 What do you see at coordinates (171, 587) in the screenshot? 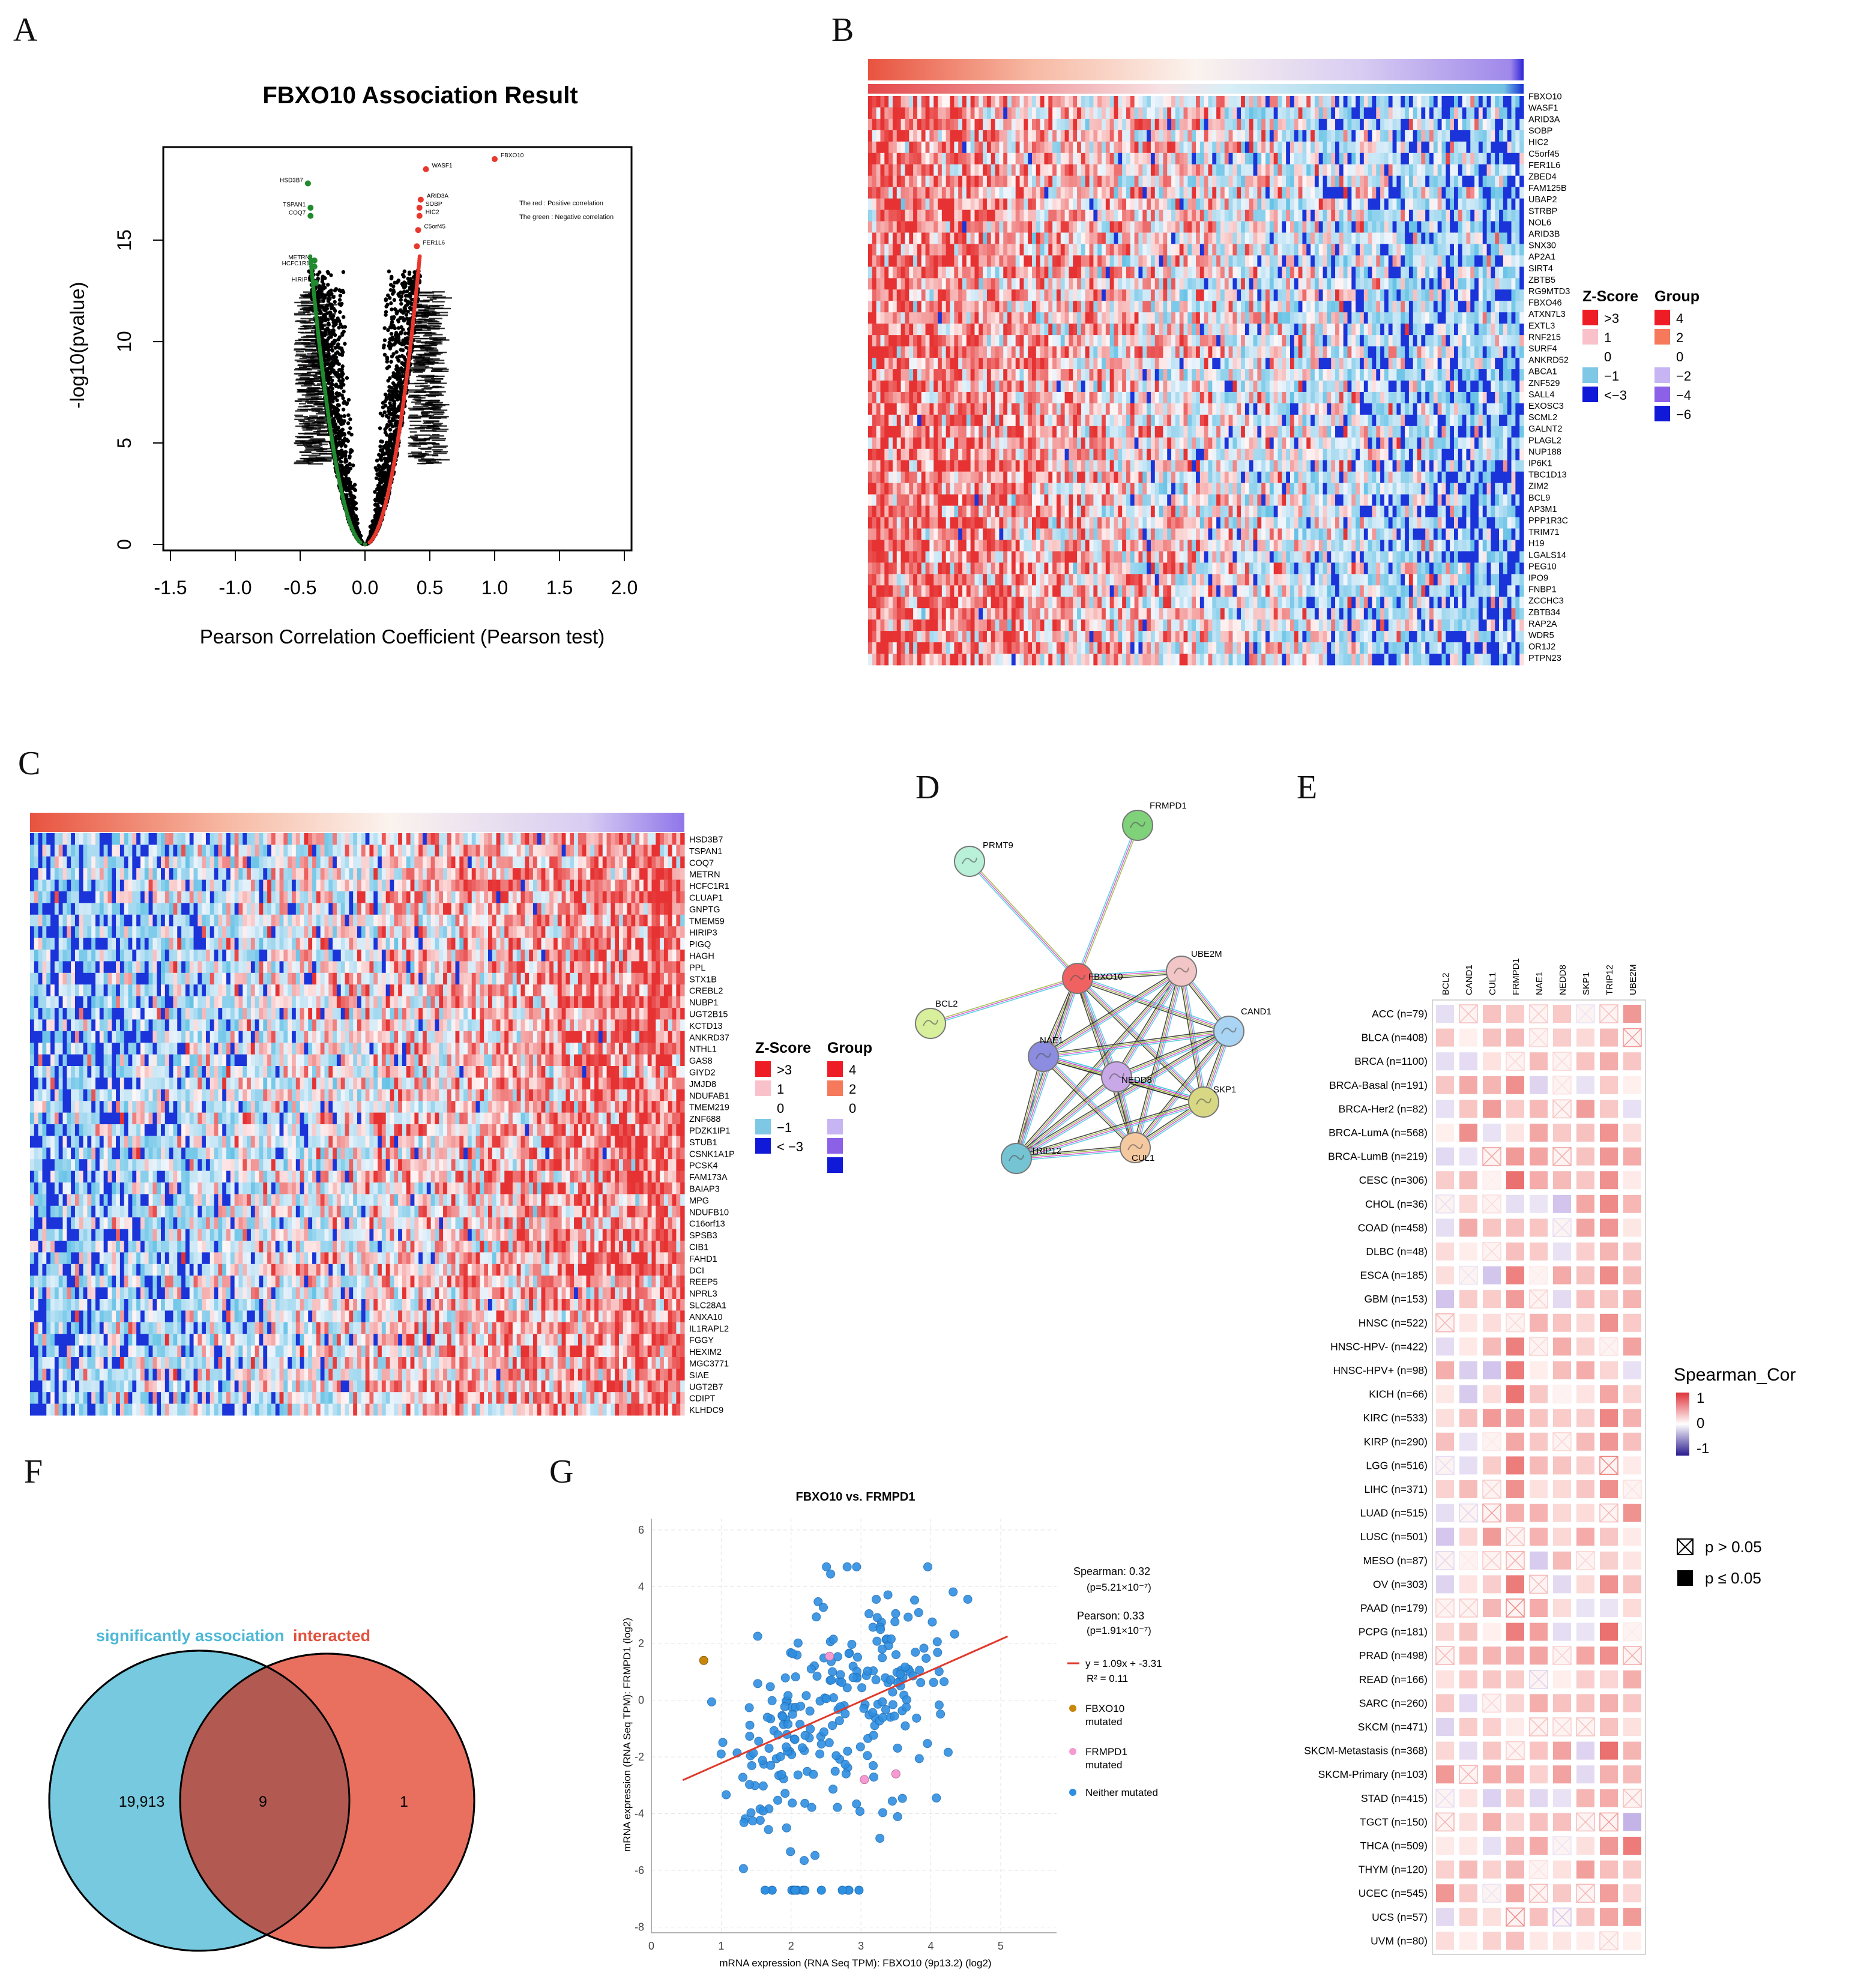
I see `volcano-x-tick: -1.5` at bounding box center [171, 587].